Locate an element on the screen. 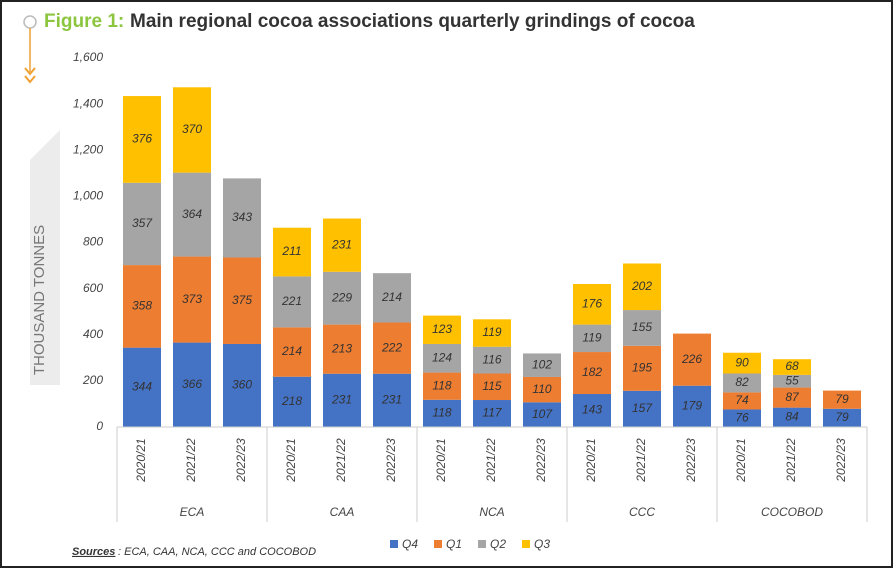  data-label: 360 is located at coordinates (242, 385).